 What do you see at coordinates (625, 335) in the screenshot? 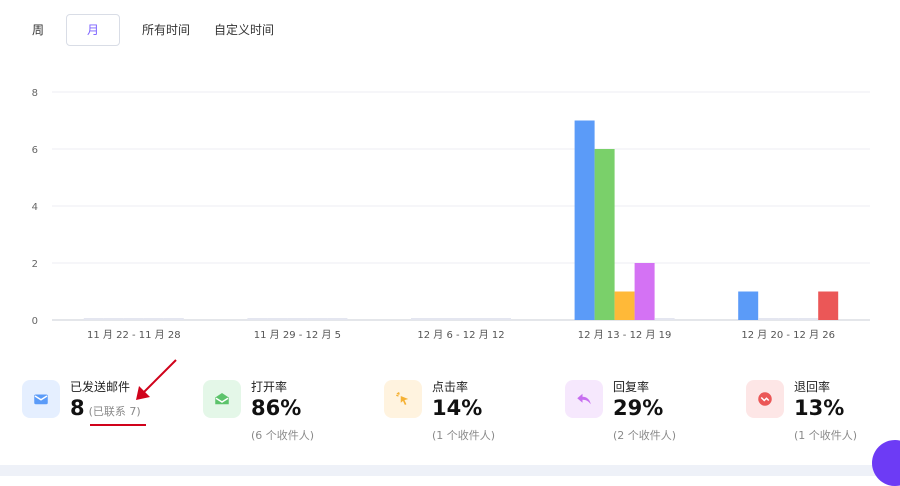
I see `x-tick-label: 12 月 13 - 12 月 19` at bounding box center [625, 335].